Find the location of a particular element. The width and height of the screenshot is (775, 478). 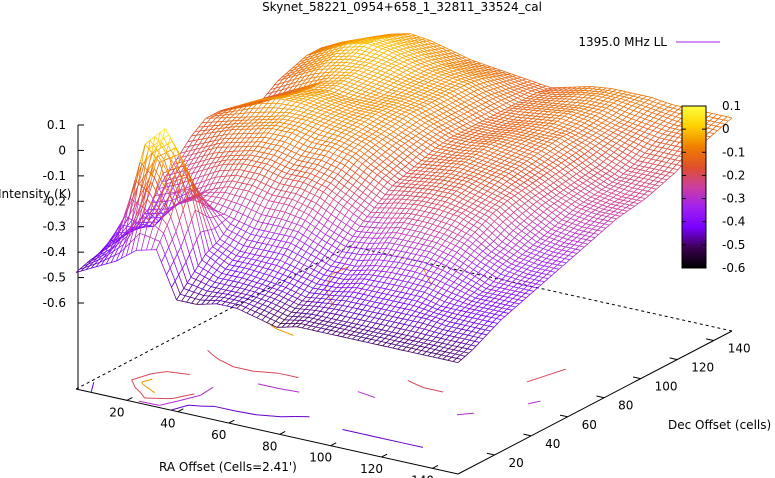

z-tick-label: -0.5 is located at coordinates (54, 278).